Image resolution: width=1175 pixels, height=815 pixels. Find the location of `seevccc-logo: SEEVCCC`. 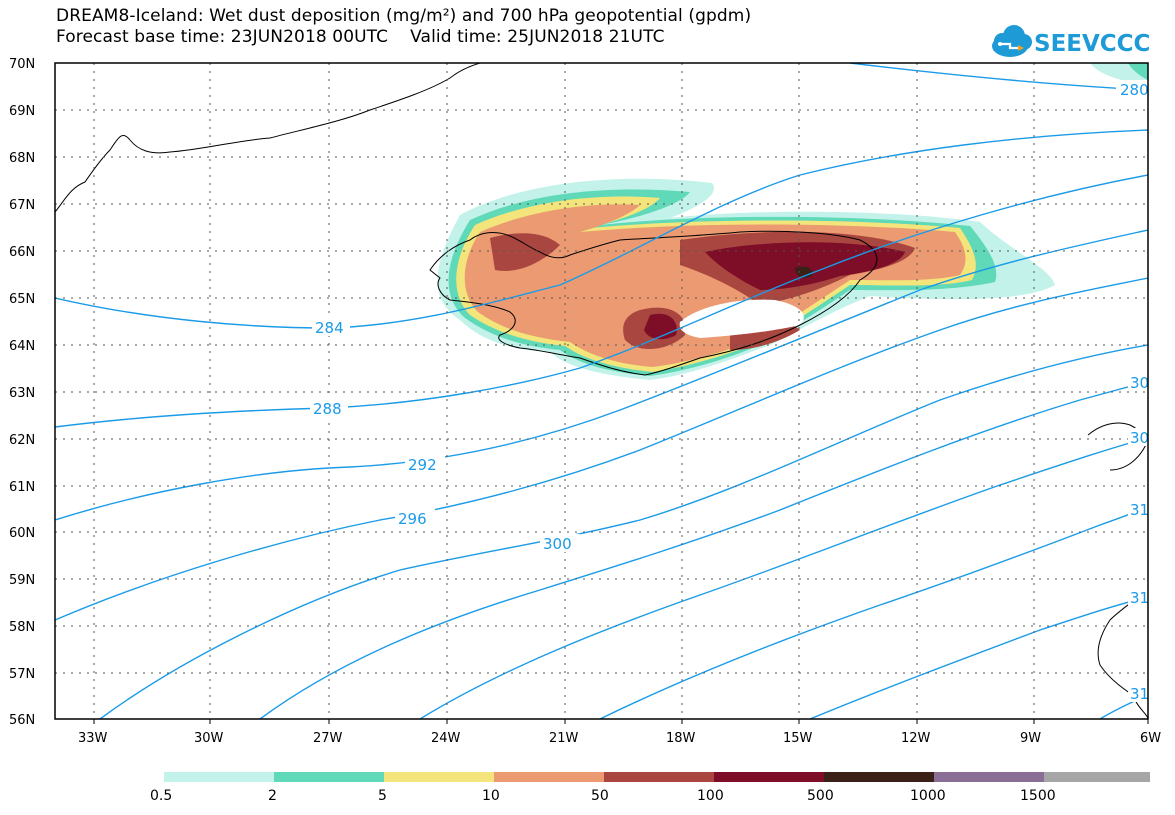

seevccc-logo: SEEVCCC is located at coordinates (1071, 41).